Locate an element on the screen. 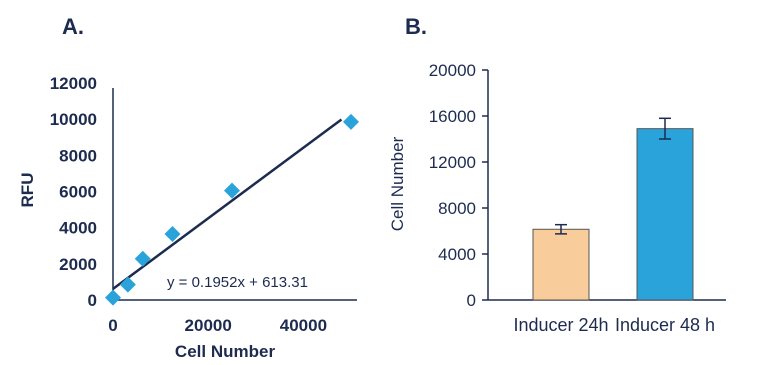  chart-a-x-ticks: 0 20000 40000 is located at coordinates (217, 325).